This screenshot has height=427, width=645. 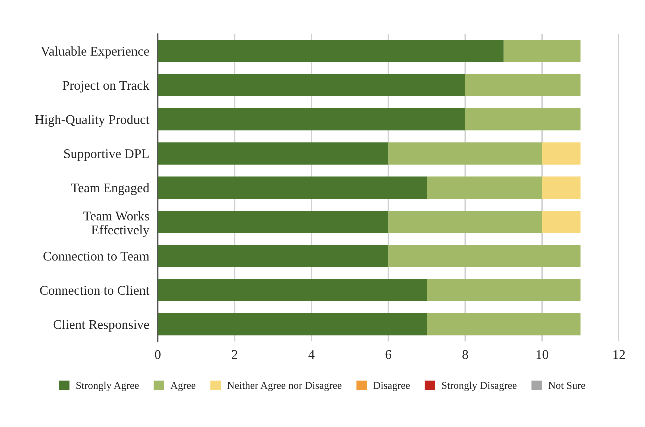 What do you see at coordinates (110, 189) in the screenshot?
I see `y-tick-label: Team Engaged` at bounding box center [110, 189].